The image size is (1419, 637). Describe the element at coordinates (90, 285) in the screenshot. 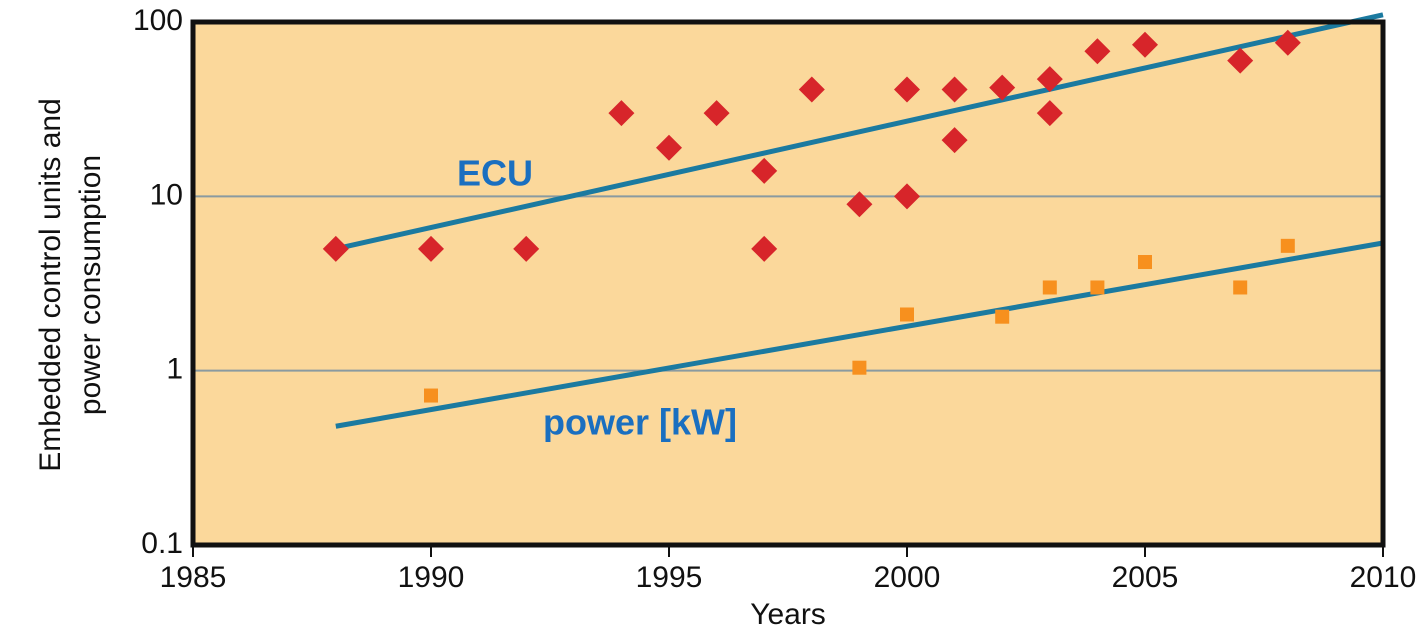

I see `y-axis-label: power consumption` at that location.